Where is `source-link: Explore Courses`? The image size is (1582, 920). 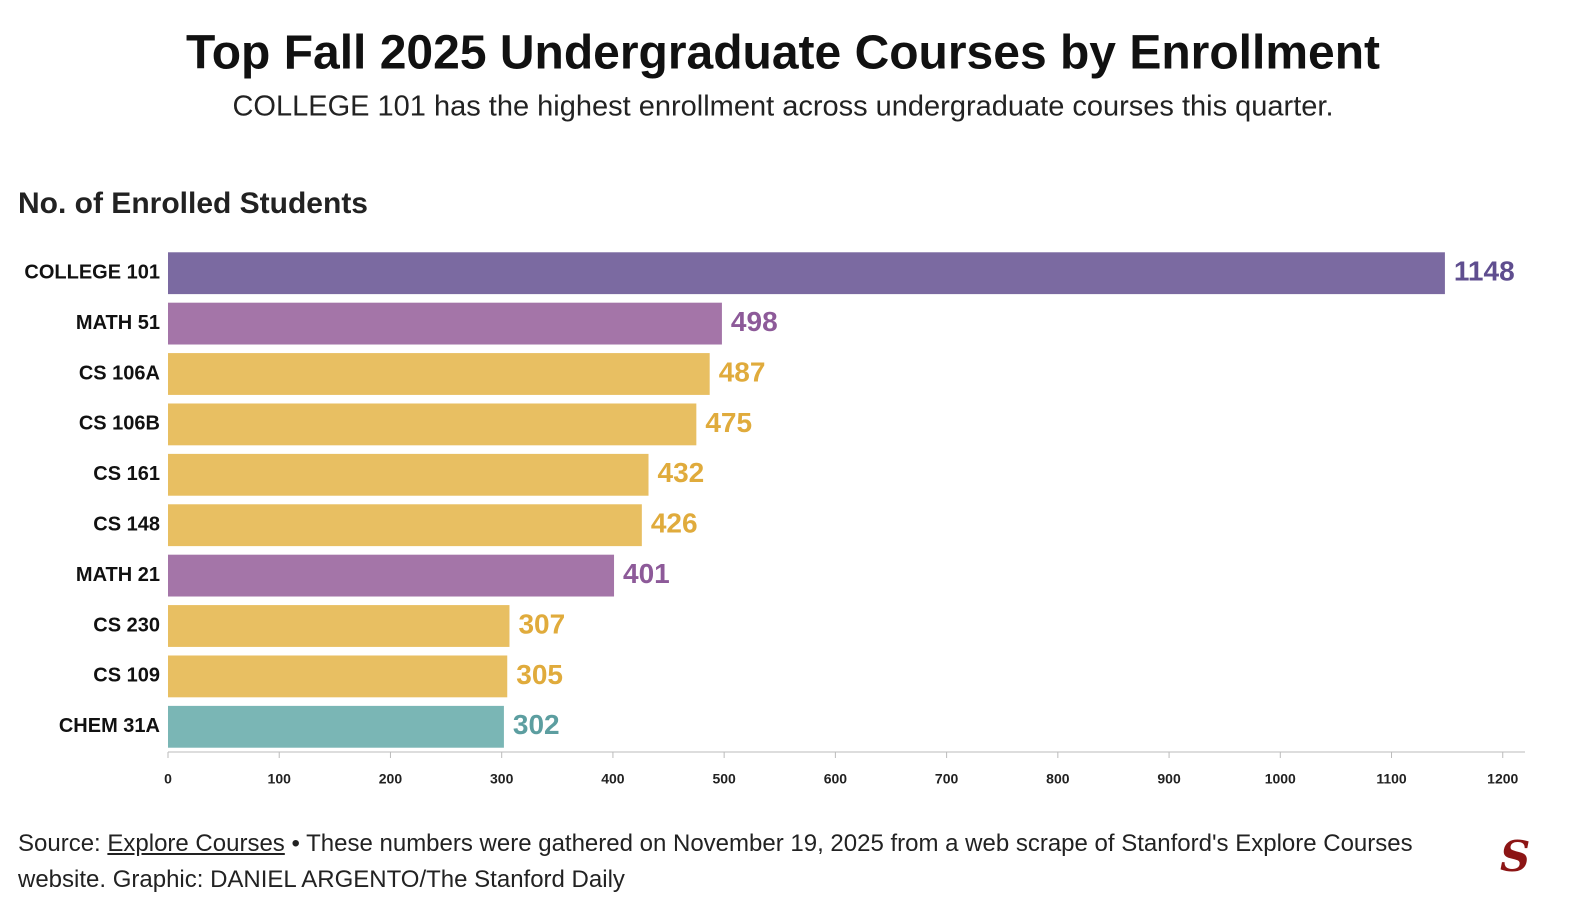
source-link: Explore Courses is located at coordinates (196, 843).